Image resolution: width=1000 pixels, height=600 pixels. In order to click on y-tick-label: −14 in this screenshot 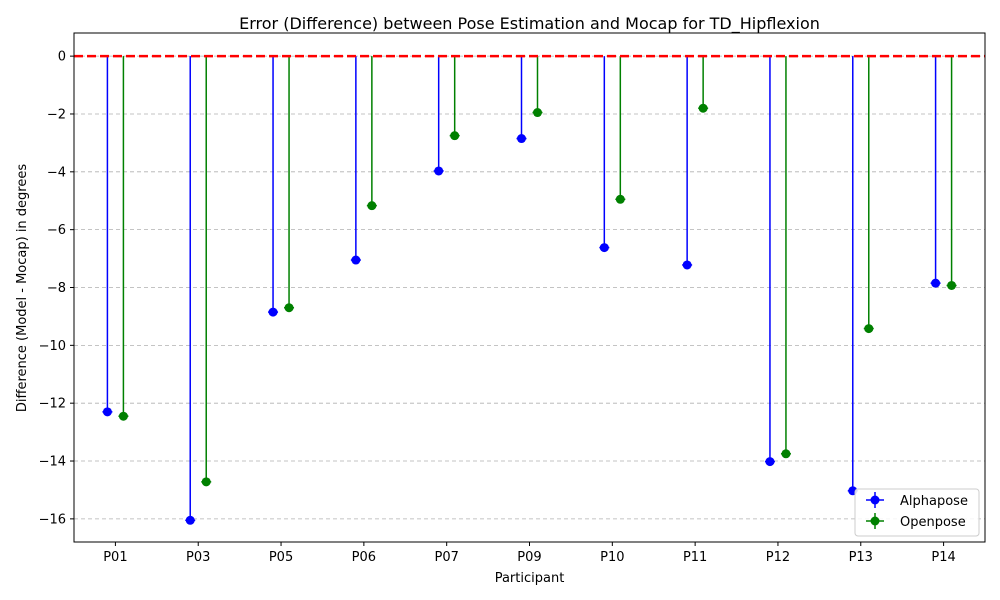, I will do `click(52, 462)`.